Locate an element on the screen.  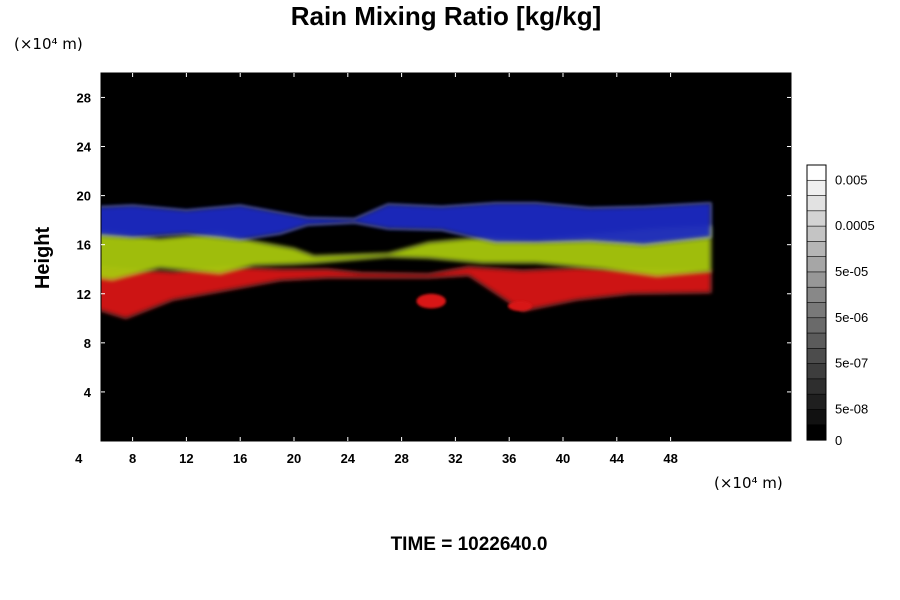
colorbar-tick-label: 0.005 is located at coordinates (851, 179).